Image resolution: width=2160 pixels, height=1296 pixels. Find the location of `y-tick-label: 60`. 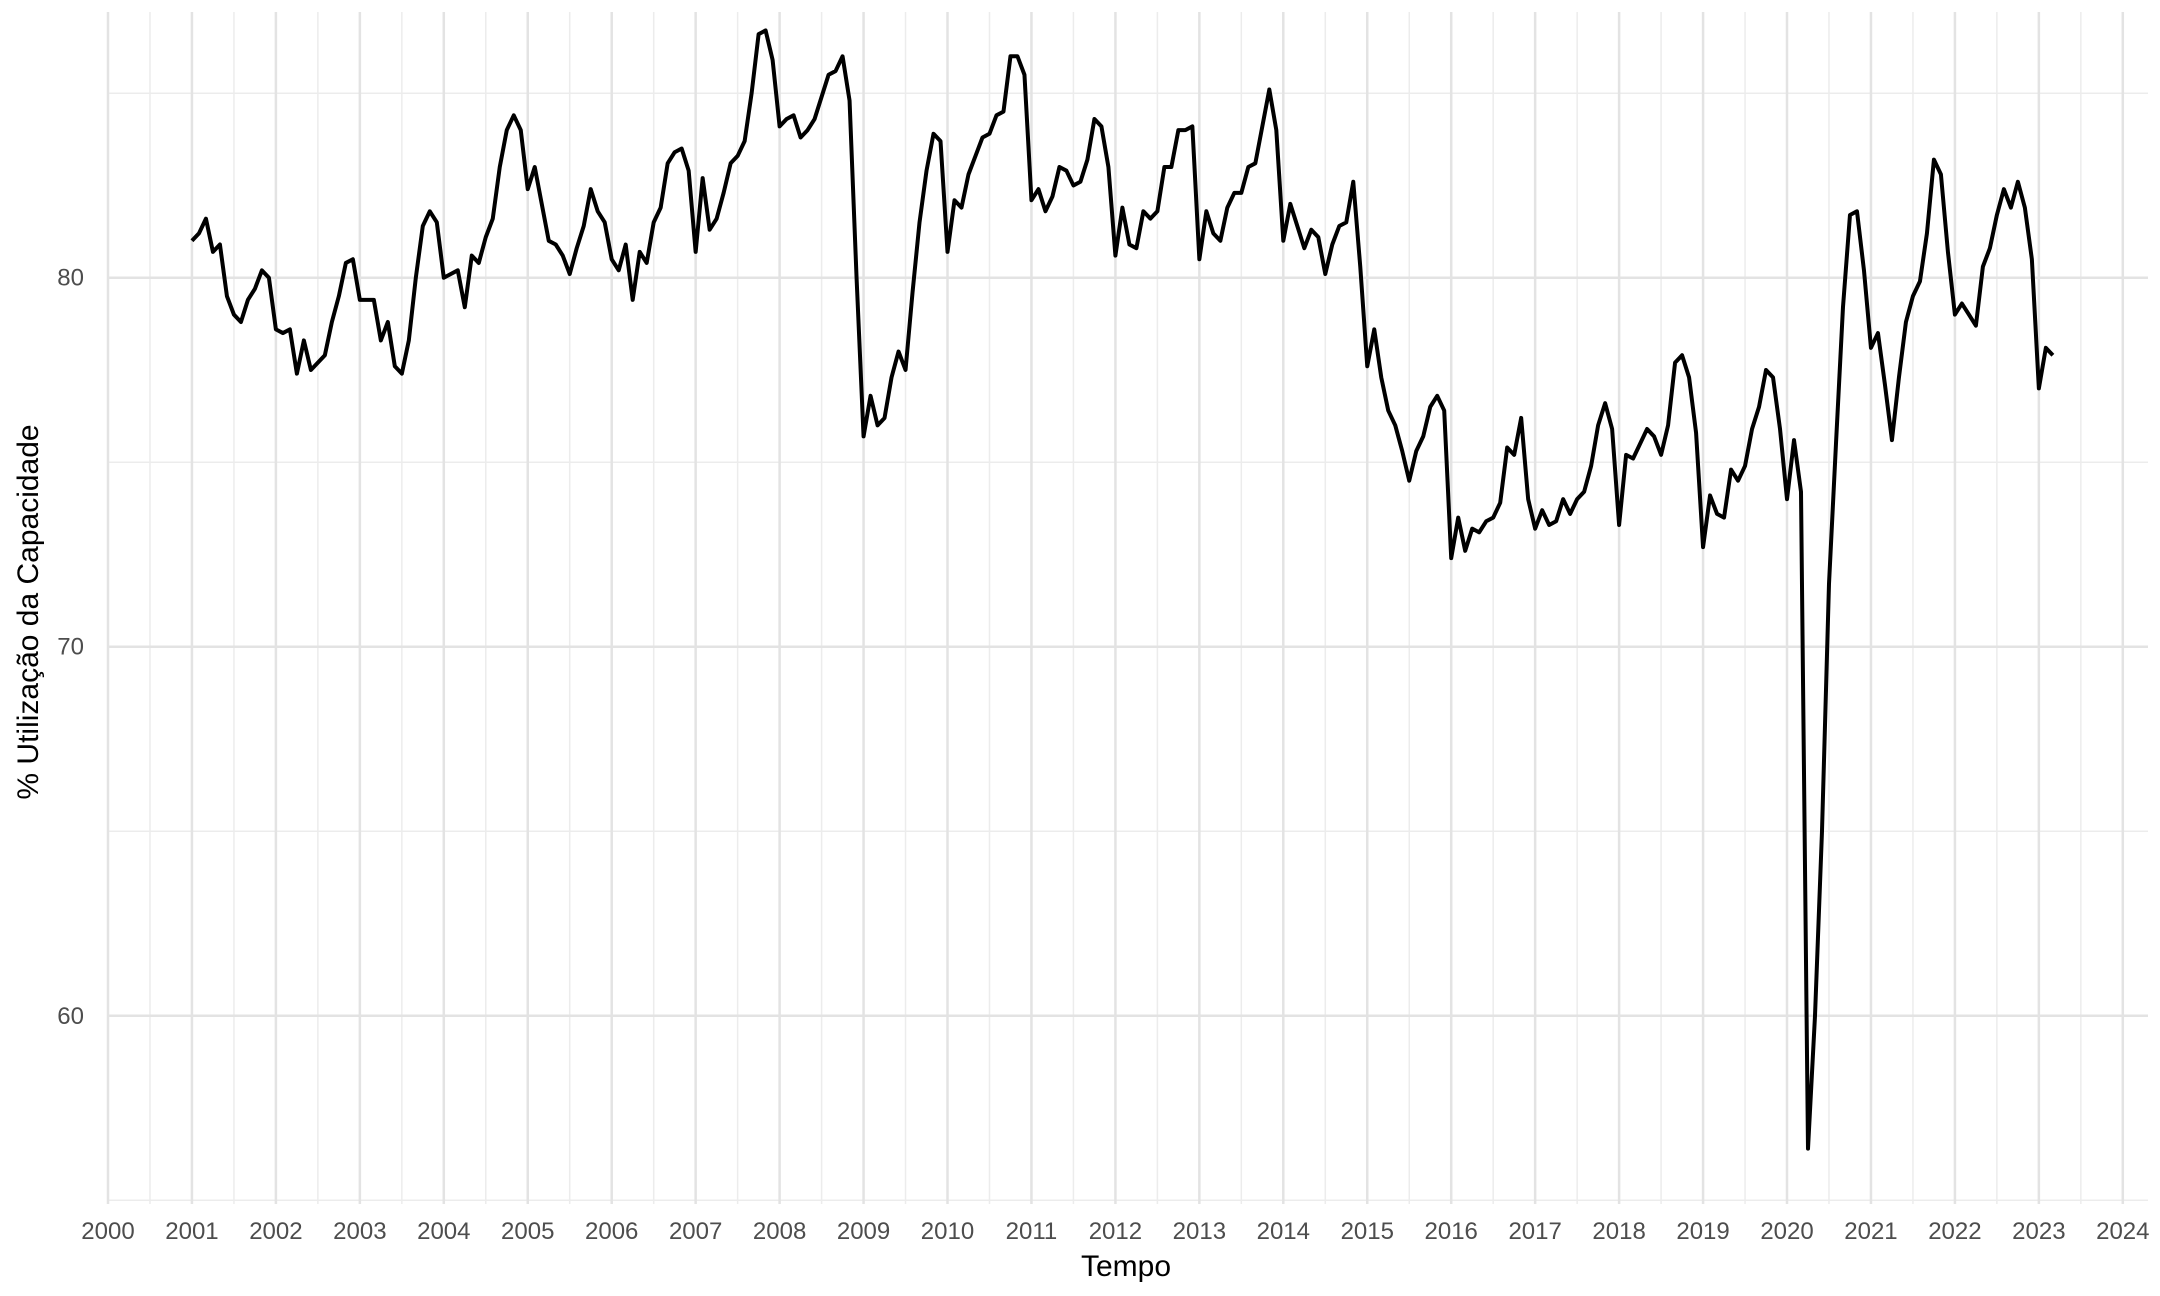

y-tick-label: 60 is located at coordinates (70, 1016).